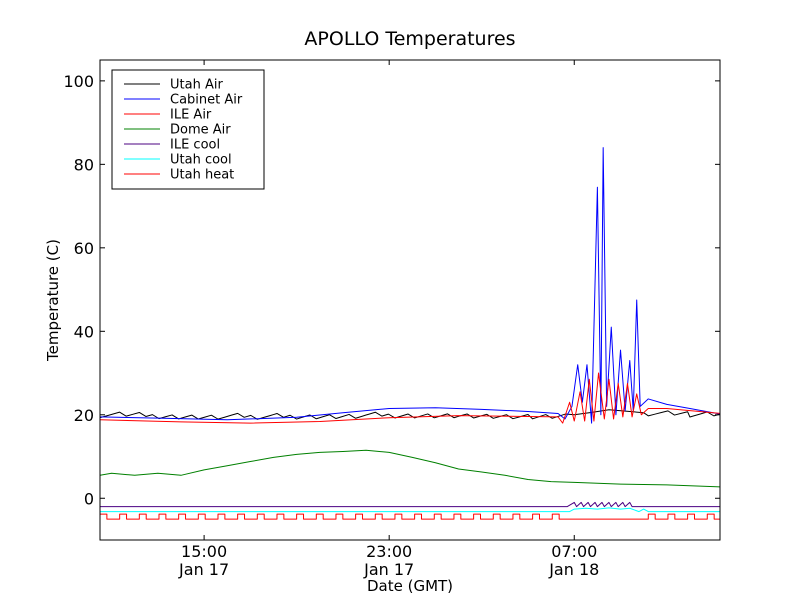 The image size is (800, 600). I want to click on legend-label: Dome Air, so click(200, 130).